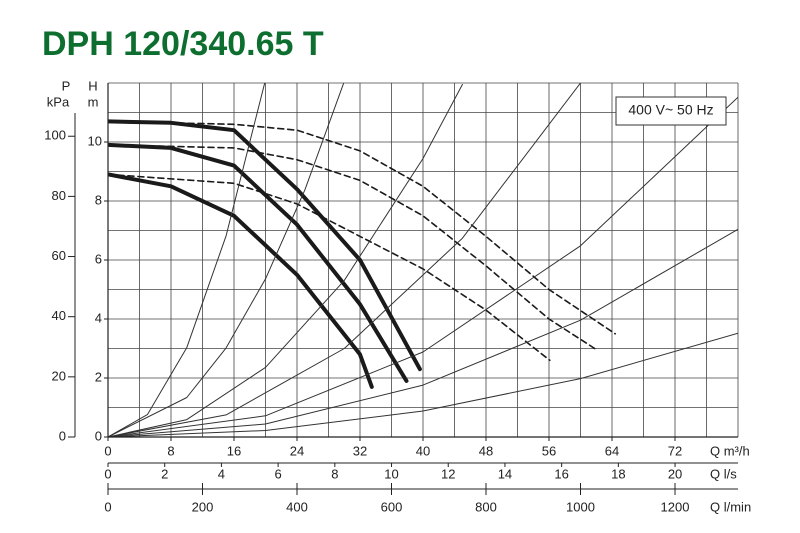 The image size is (800, 533). Describe the element at coordinates (98, 317) in the screenshot. I see `y-tick-label: 4` at that location.